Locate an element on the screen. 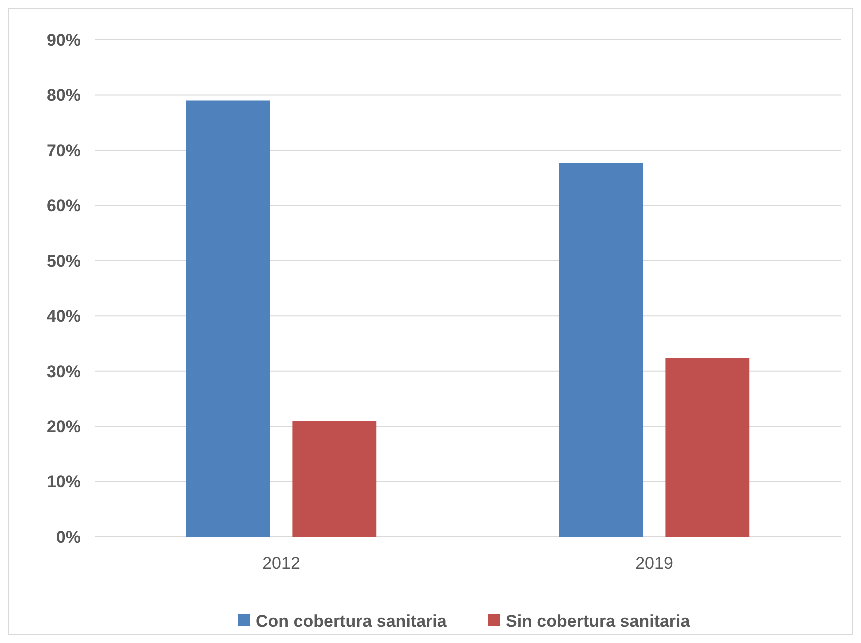 Image resolution: width=861 pixels, height=643 pixels. y-tick-label: 80% is located at coordinates (63, 96).